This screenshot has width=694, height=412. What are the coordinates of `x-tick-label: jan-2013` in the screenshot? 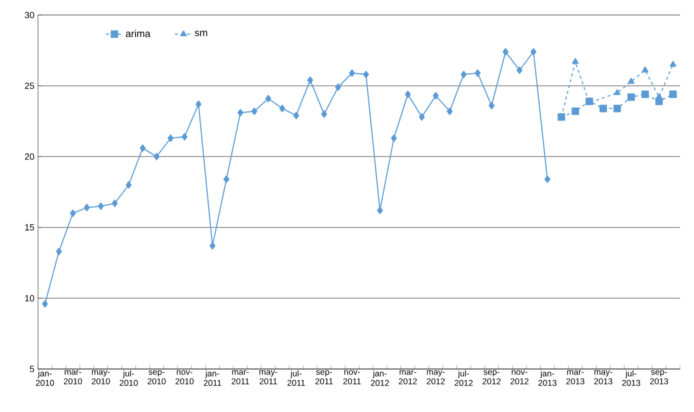 It's located at (547, 378).